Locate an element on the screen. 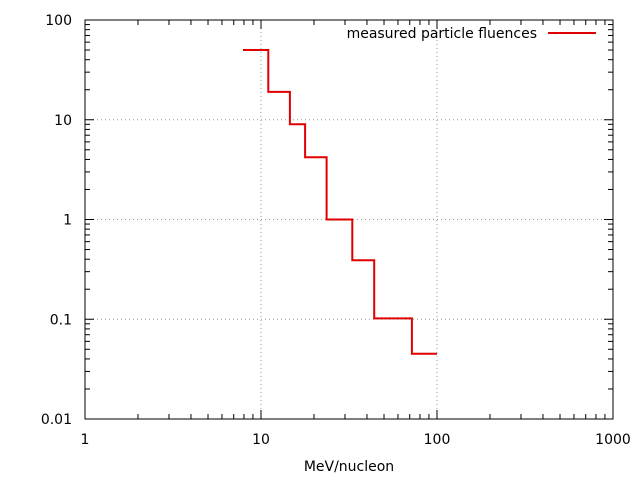  x-axis-title: MeV/nucleon is located at coordinates (349, 467).